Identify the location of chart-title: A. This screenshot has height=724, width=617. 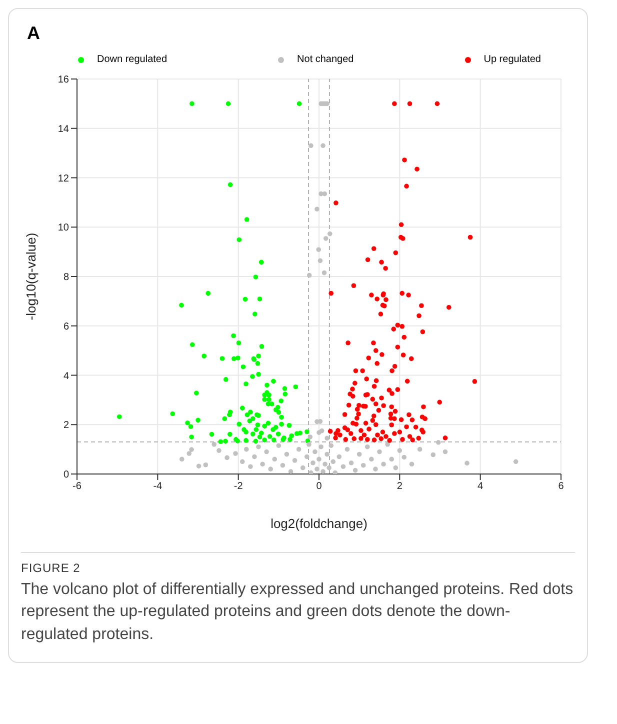
(34, 33).